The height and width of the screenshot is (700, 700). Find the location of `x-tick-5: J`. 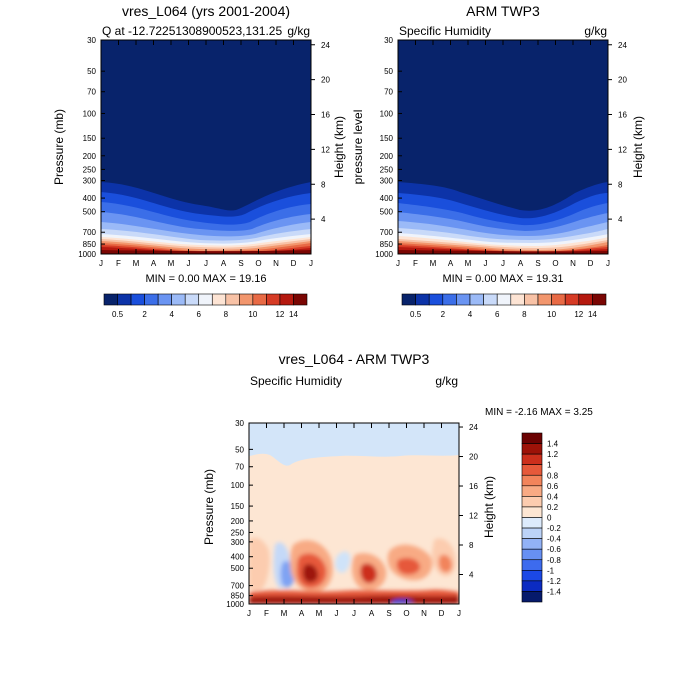

x-tick-5: J is located at coordinates (486, 154).